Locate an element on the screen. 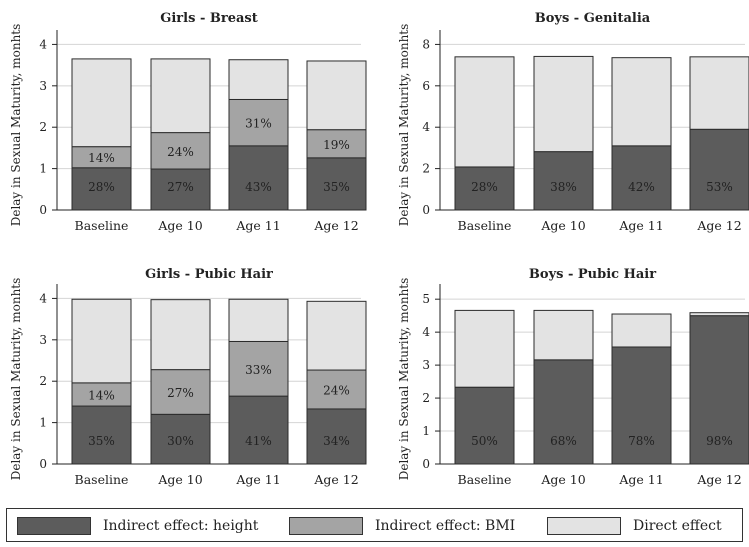 Image resolution: width=749 pixels, height=547 pixels. data-label: 24% is located at coordinates (336, 390).